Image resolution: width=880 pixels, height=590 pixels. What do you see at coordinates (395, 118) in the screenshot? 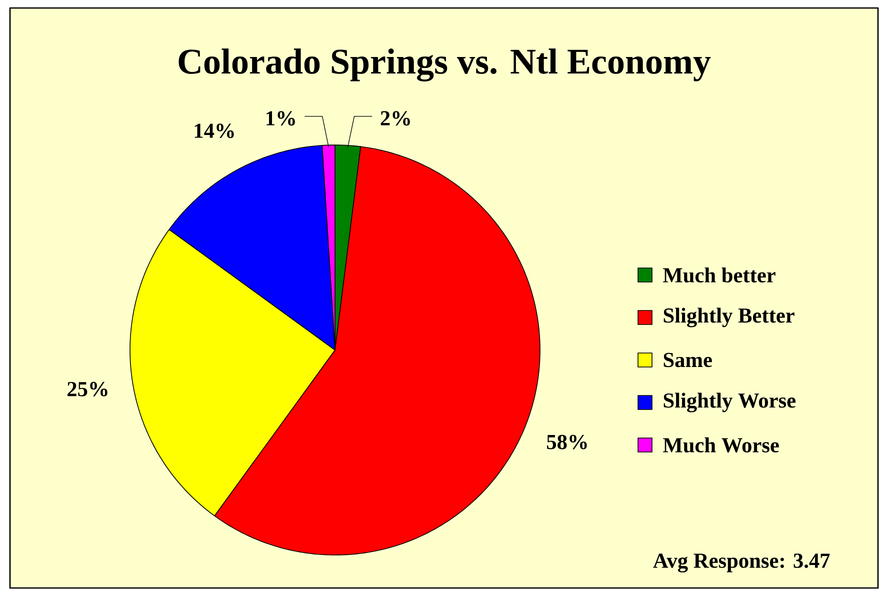
I see `data-label: 2%` at bounding box center [395, 118].